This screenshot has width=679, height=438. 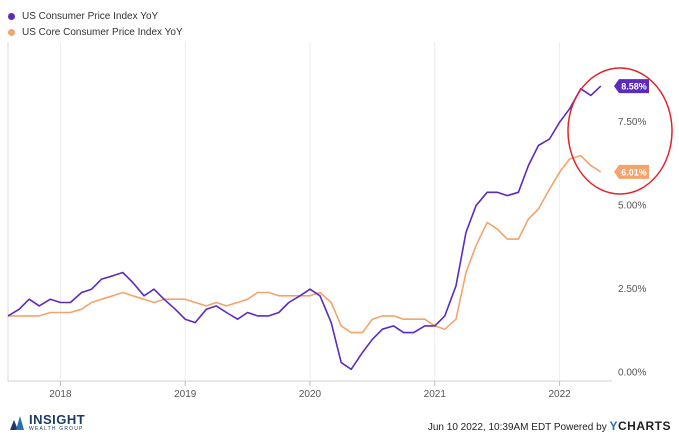 I want to click on legend-item-core-cpi: US Core Consumer Price Index YoY, so click(x=95, y=32).